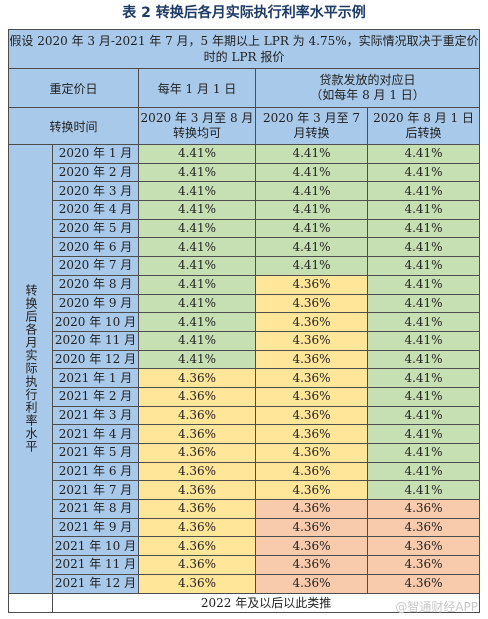 Image resolution: width=488 pixels, height=619 pixels. Describe the element at coordinates (245, 509) in the screenshot. I see `table-row: 2021 年 8 月 4.36% 4.36% 4.36%` at that location.